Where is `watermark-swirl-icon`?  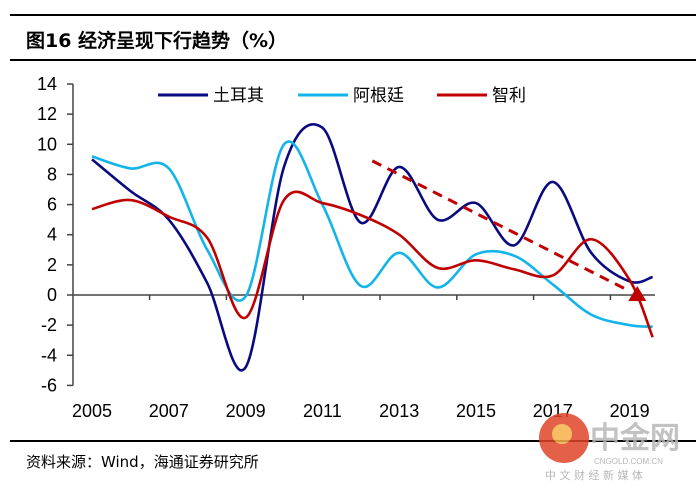 watermark-swirl-icon is located at coordinates (562, 434).